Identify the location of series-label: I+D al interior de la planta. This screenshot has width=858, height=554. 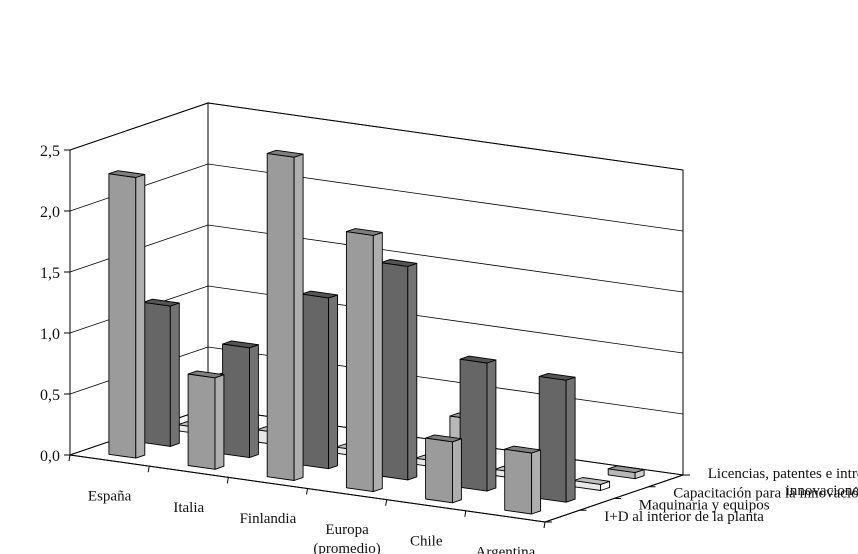
(684, 517).